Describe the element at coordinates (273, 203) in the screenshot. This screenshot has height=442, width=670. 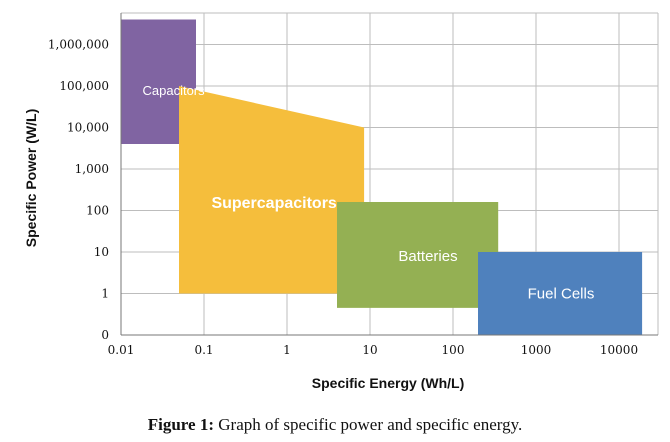
I see `supercapacitors-label: Supercapacitors` at that location.